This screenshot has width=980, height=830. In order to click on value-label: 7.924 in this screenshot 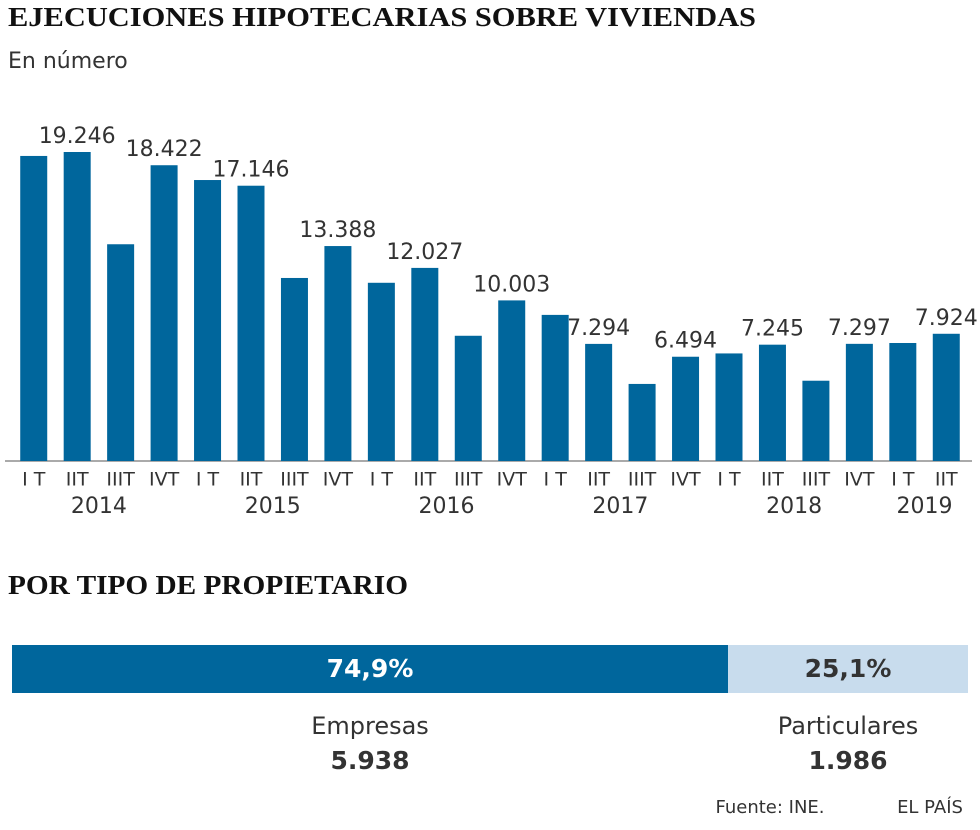, I will do `click(946, 318)`.